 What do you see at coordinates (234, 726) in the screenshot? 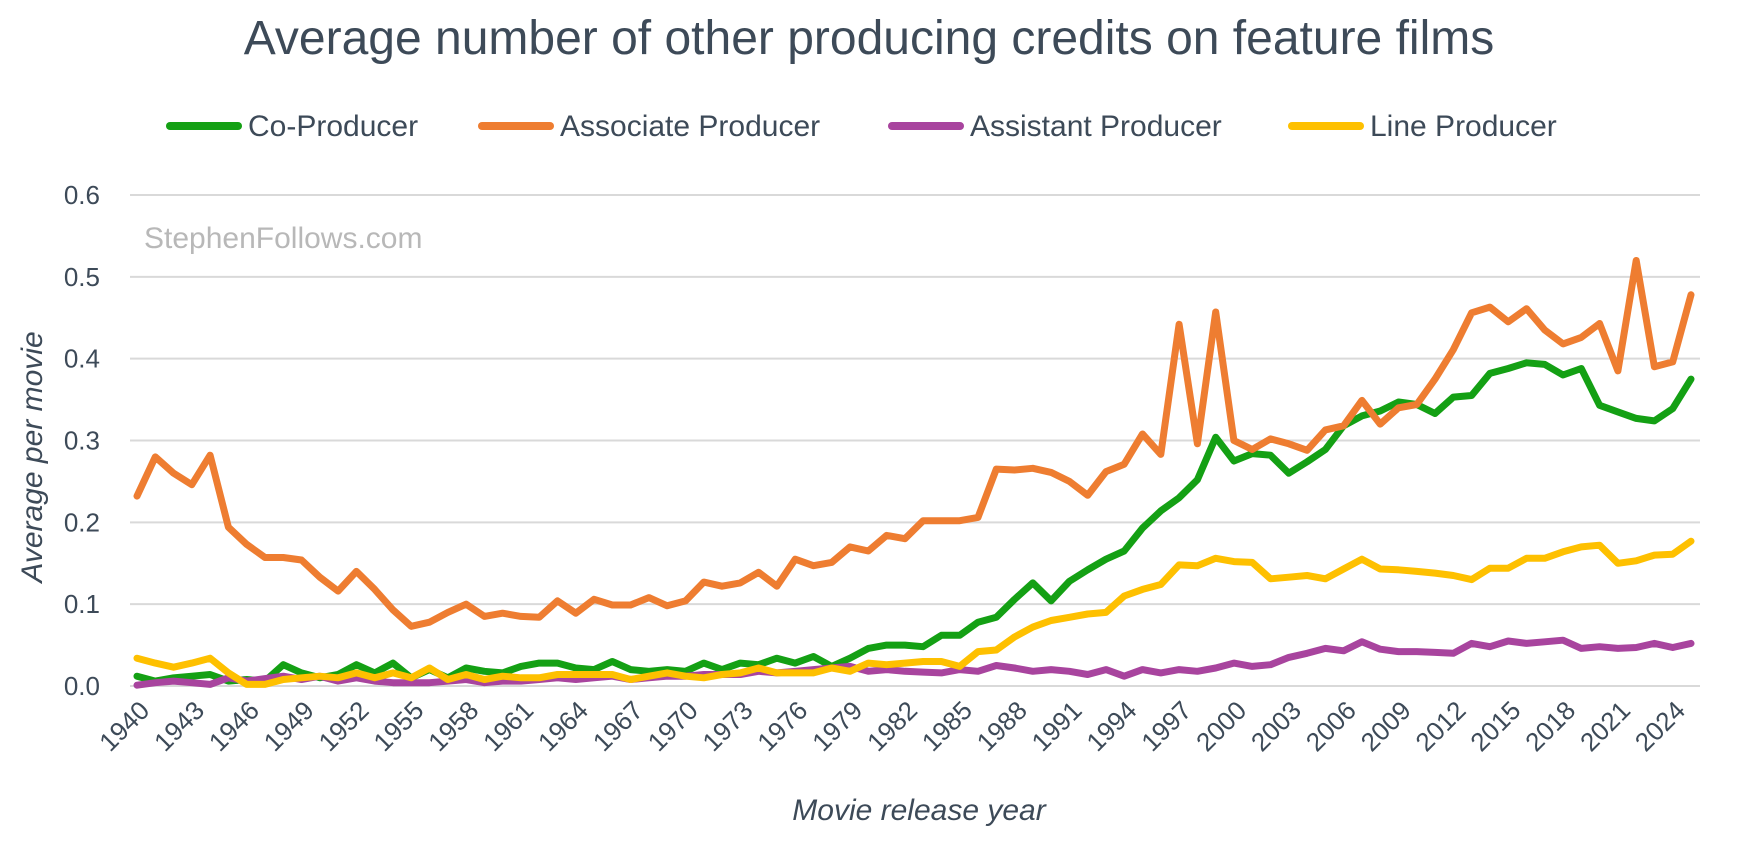
I see `x-tick-label: 1946` at bounding box center [234, 726].